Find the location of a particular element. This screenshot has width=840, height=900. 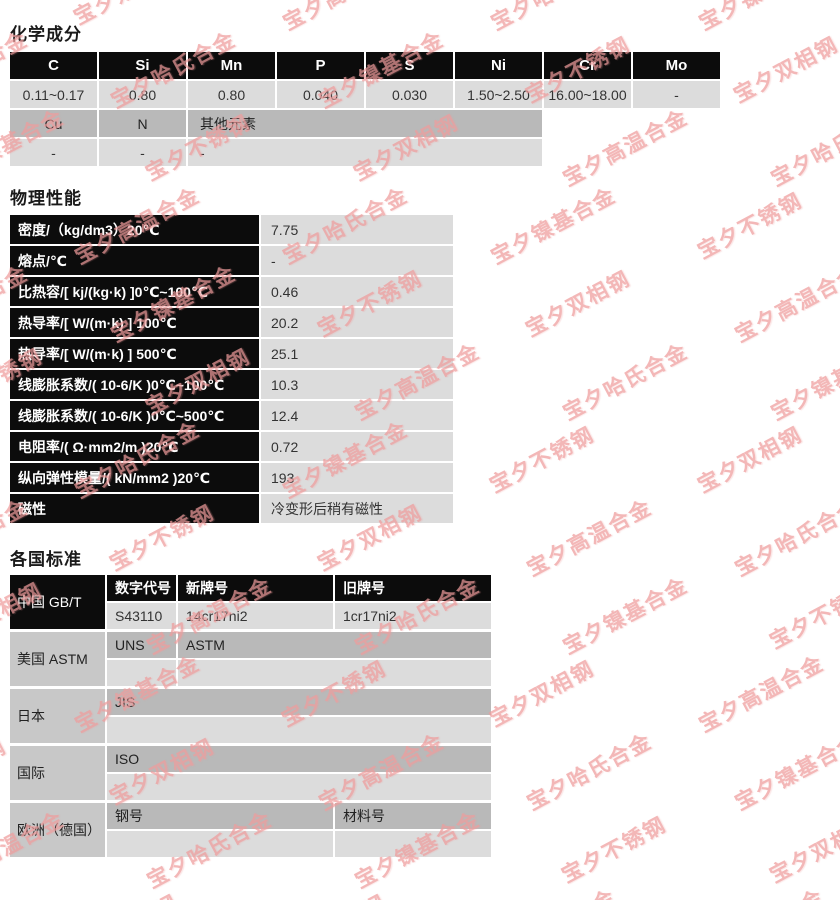

chem-header-cell: P is located at coordinates (320, 65).